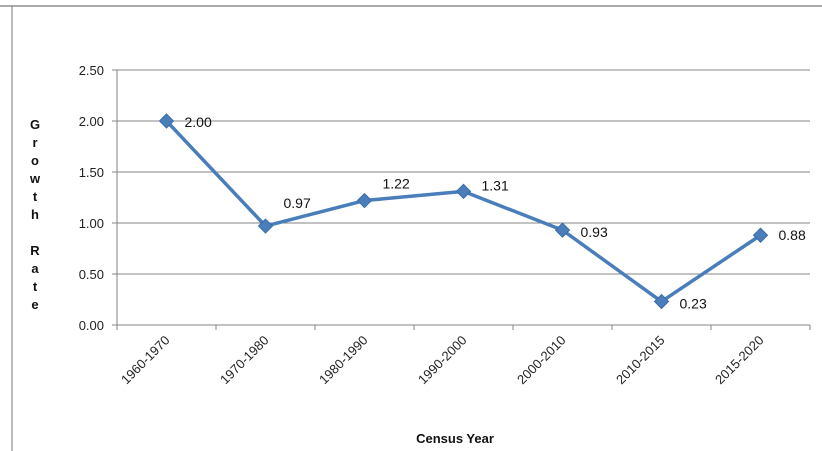  Describe the element at coordinates (91, 121) in the screenshot. I see `y-tick-label: 2.00` at that location.